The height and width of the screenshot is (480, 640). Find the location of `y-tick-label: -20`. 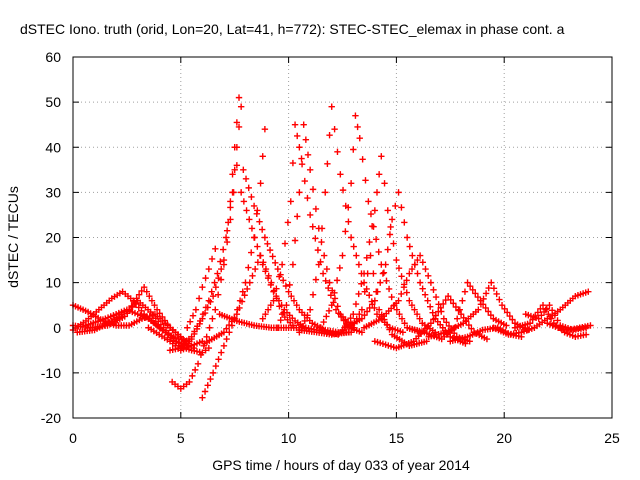

y-tick-label: -20 is located at coordinates (51, 418).